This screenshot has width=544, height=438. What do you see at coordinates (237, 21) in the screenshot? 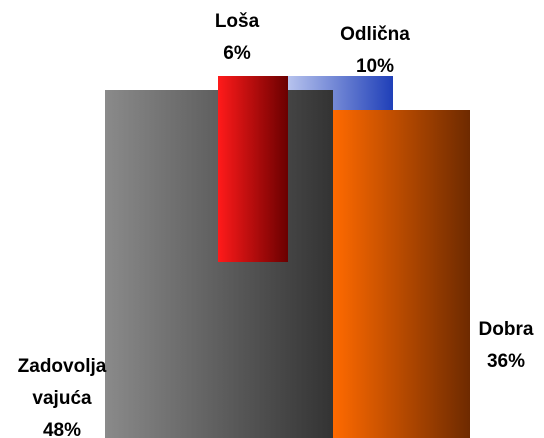
I see `category-label: Loša` at bounding box center [237, 21].